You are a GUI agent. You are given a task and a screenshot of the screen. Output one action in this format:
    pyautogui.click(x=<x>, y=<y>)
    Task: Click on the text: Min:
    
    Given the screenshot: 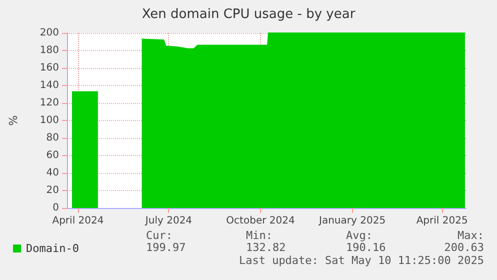 What is the action you would take?
    pyautogui.click(x=259, y=235)
    